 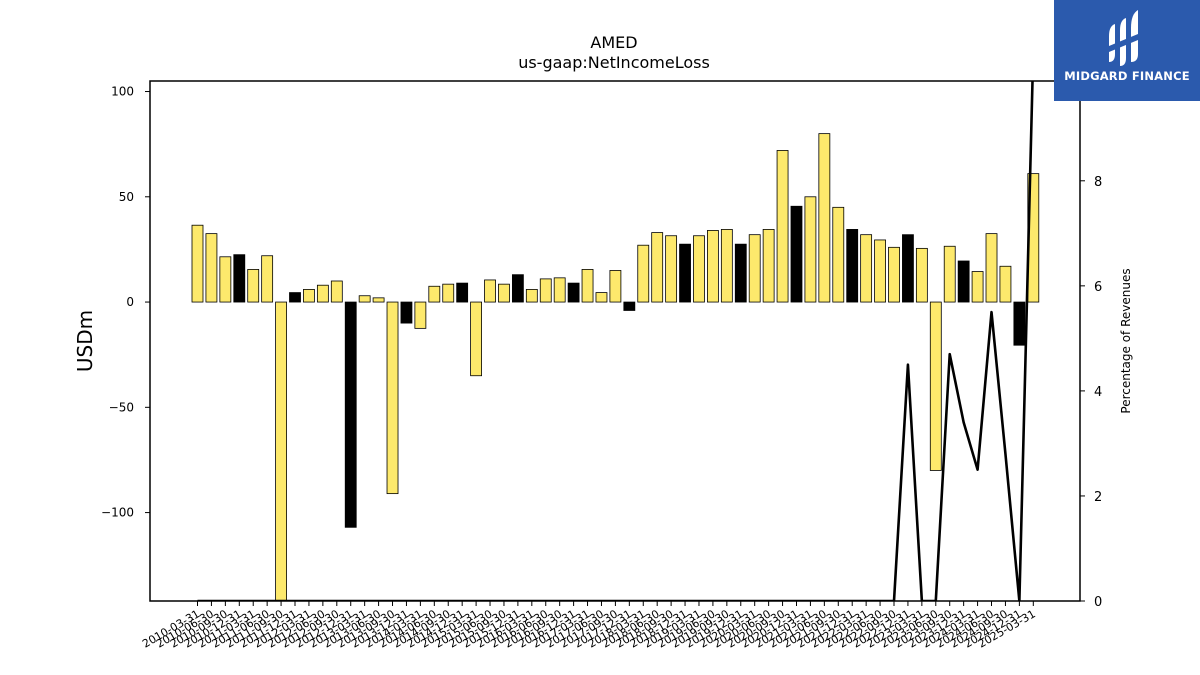 What do you see at coordinates (1126, 340) in the screenshot?
I see `y2-axis-label: Percentage of Revenues` at bounding box center [1126, 340].